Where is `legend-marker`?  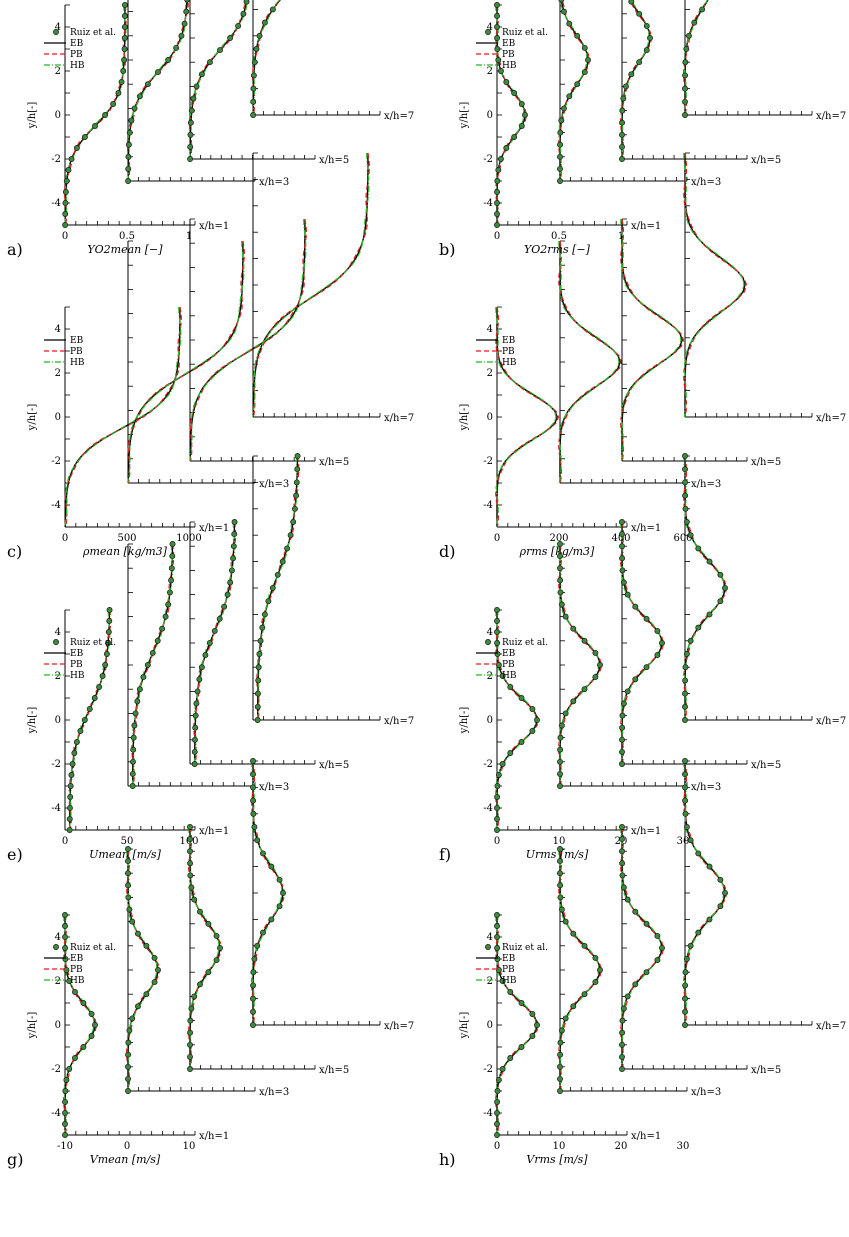 legend-marker is located at coordinates (56, 32).